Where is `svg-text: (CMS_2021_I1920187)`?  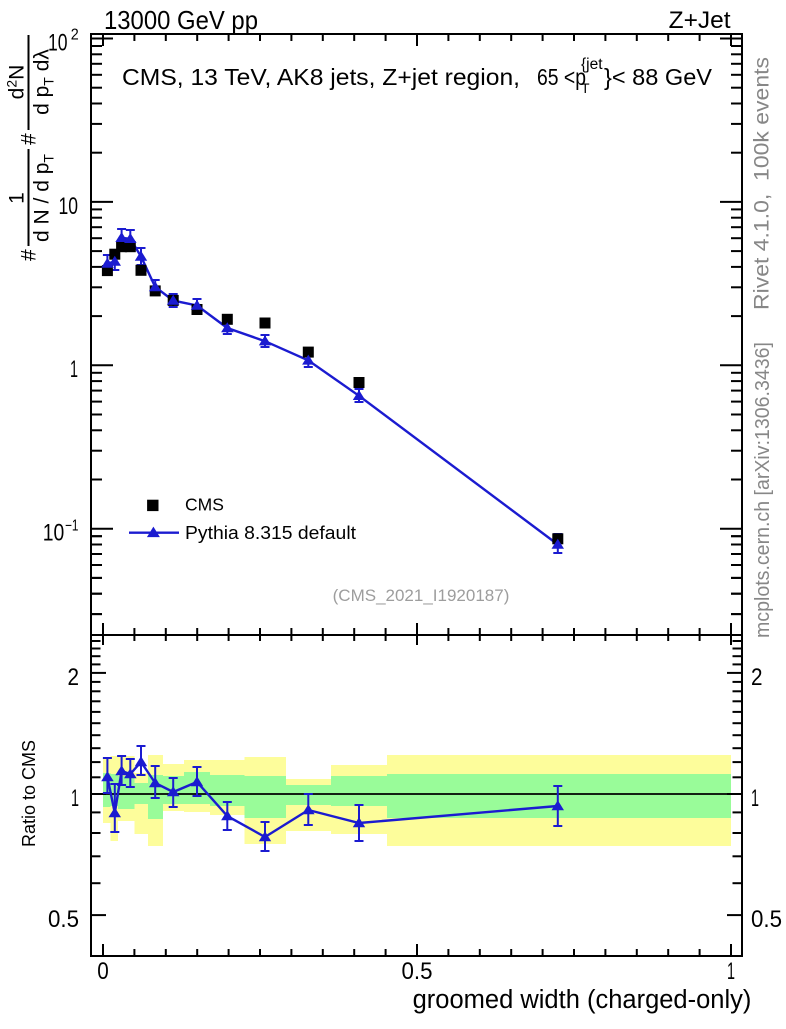
svg-text: (CMS_2021_I1920187) is located at coordinates (421, 595).